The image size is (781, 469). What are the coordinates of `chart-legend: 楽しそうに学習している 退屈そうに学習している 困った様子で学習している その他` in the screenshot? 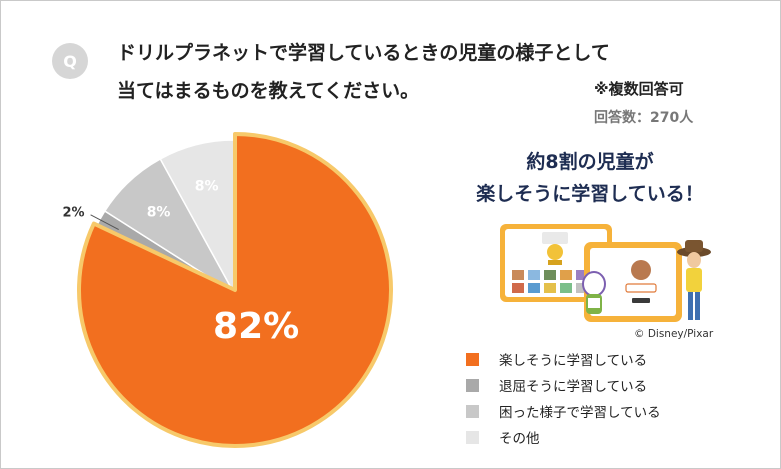 It's located at (563, 398).